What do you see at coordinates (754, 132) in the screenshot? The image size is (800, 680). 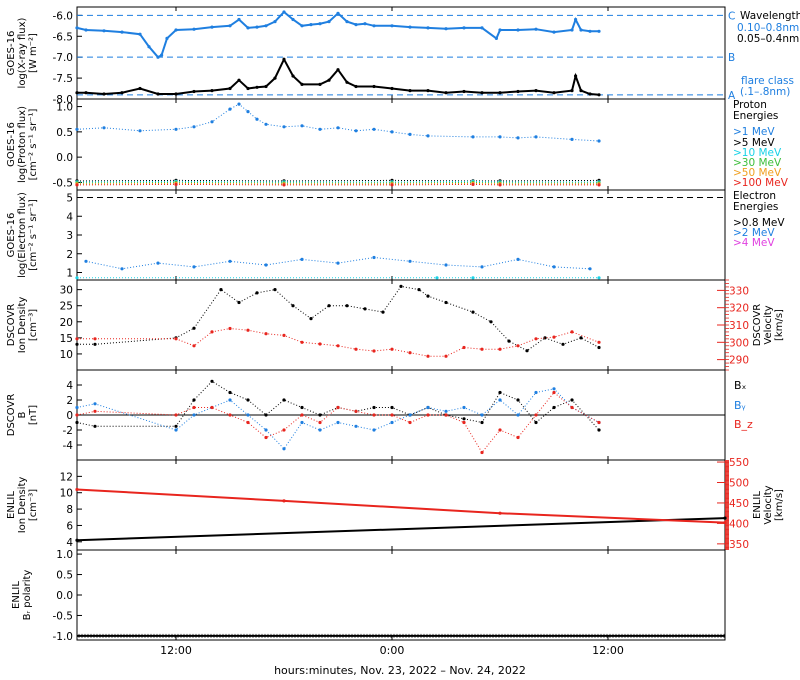 I see `proton-legend-1mev: >1 MeV` at bounding box center [754, 132].